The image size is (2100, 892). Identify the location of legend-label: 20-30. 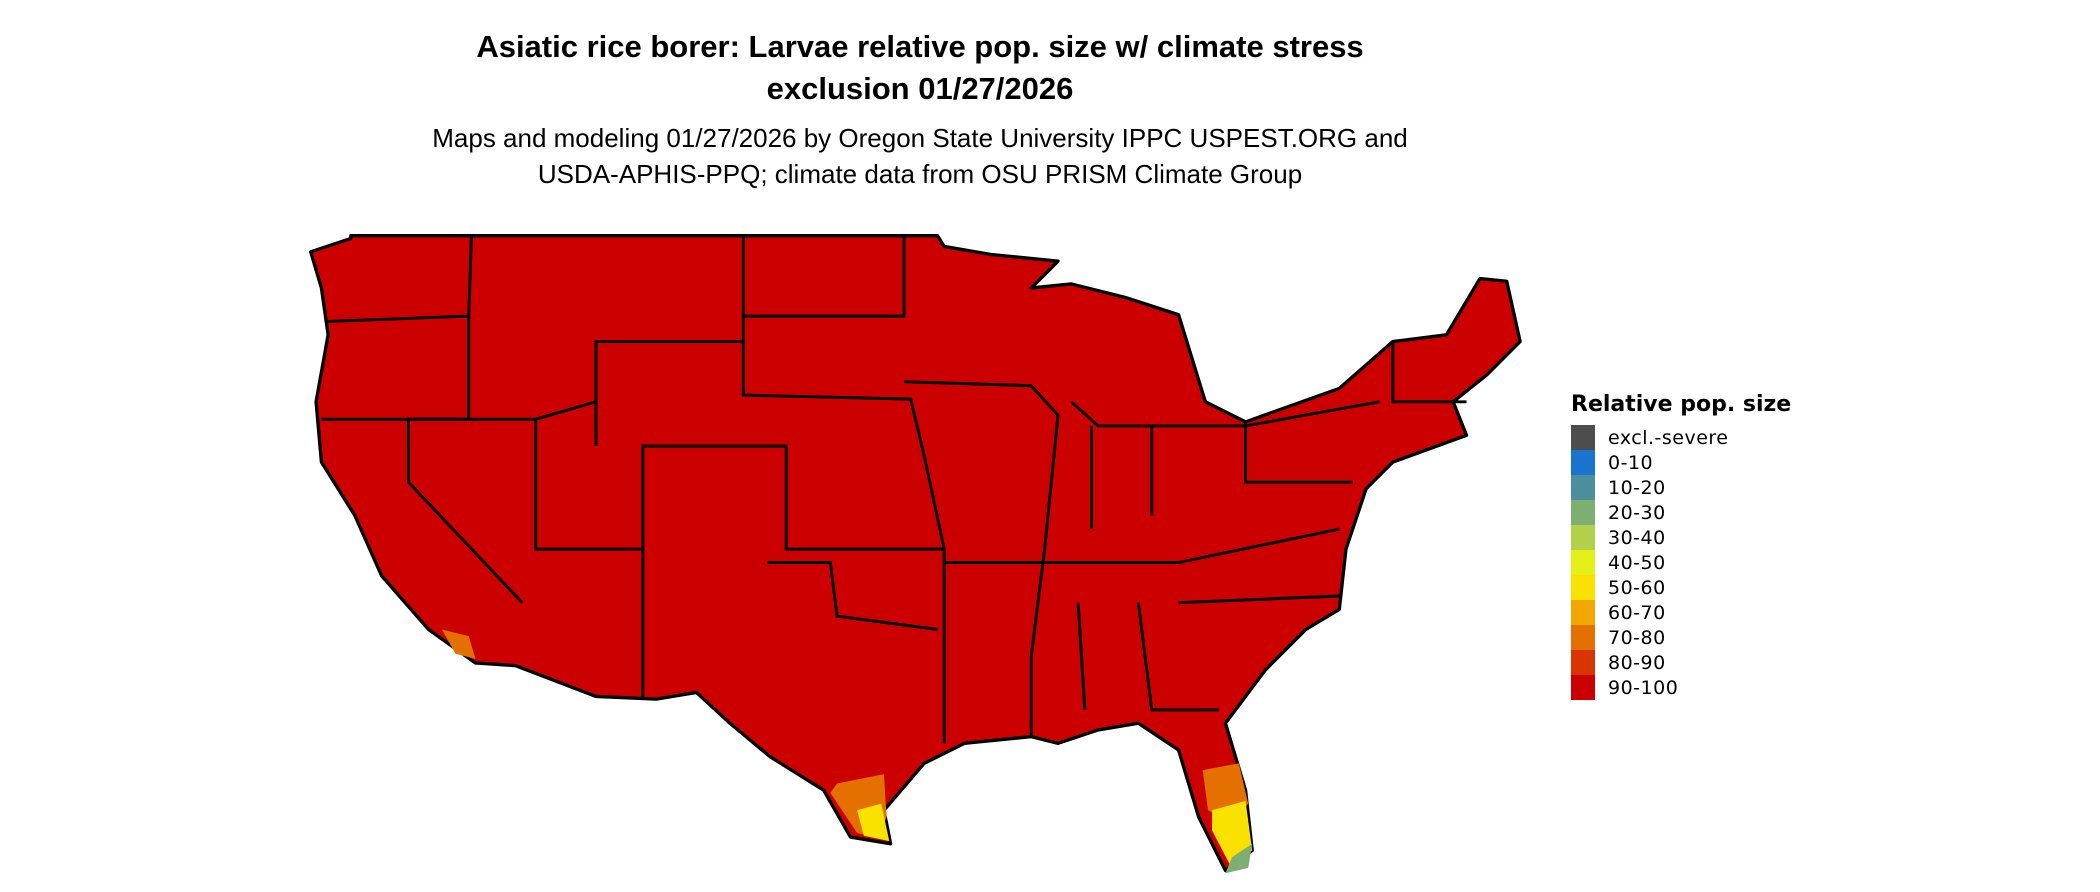
(1637, 512).